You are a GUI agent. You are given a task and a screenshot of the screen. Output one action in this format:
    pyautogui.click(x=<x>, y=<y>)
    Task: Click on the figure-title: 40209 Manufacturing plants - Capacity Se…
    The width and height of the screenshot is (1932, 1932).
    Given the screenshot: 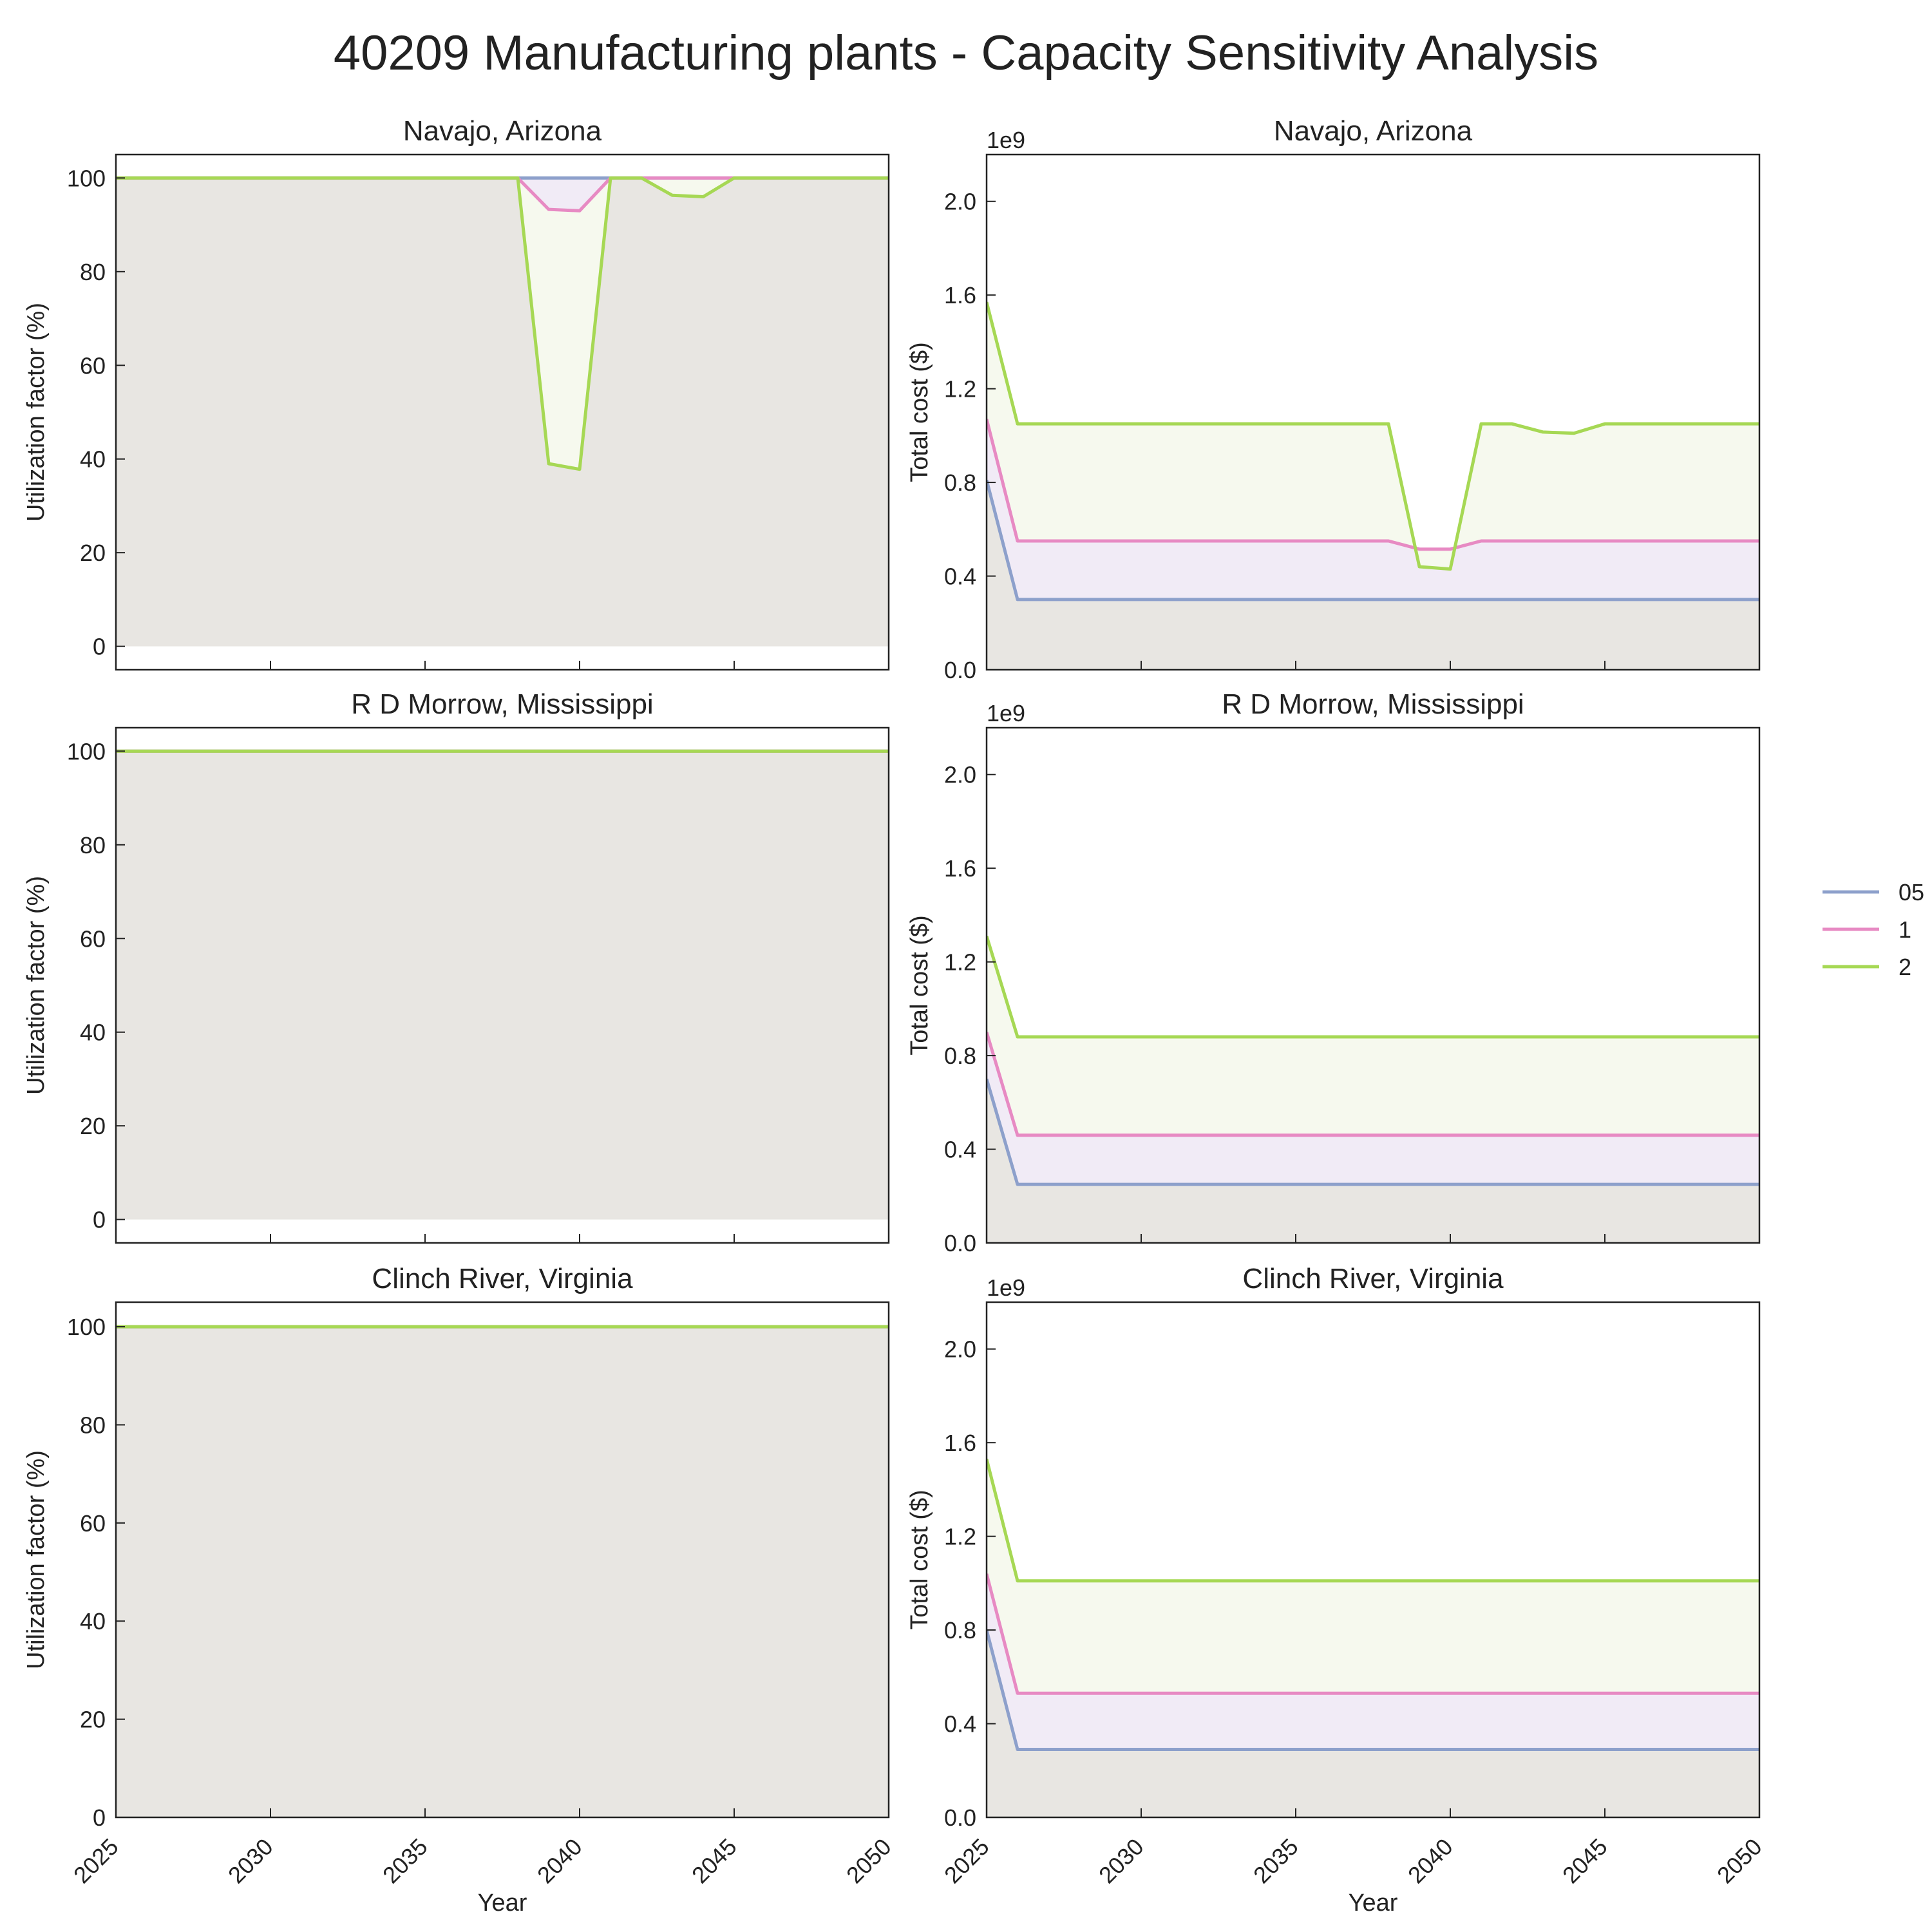 What is the action you would take?
    pyautogui.click(x=966, y=53)
    